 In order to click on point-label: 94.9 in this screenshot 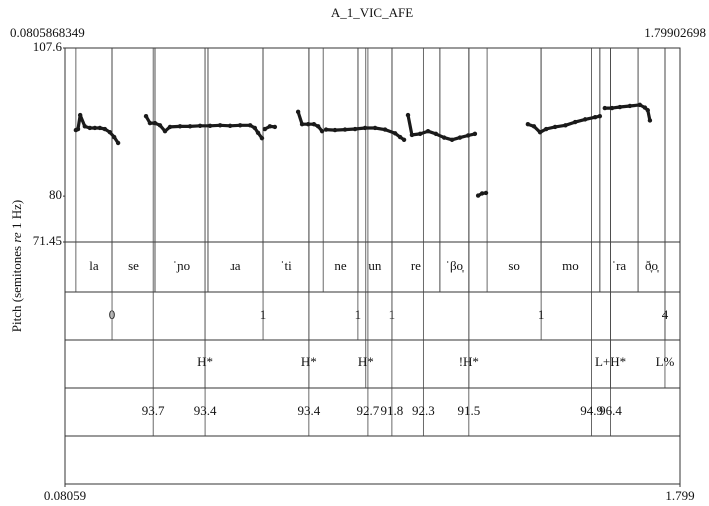, I will do `click(591, 410)`.